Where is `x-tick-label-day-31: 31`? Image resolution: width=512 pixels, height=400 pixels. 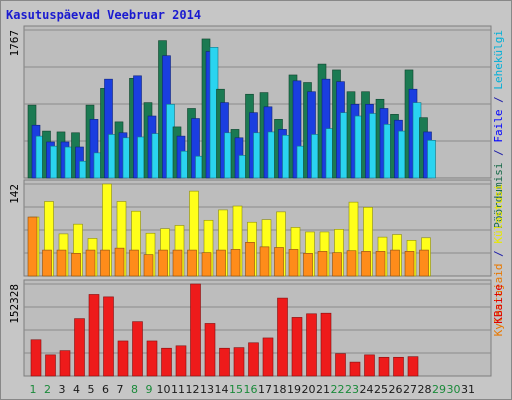 x-tick-label-day-31: 31 is located at coordinates (468, 389).